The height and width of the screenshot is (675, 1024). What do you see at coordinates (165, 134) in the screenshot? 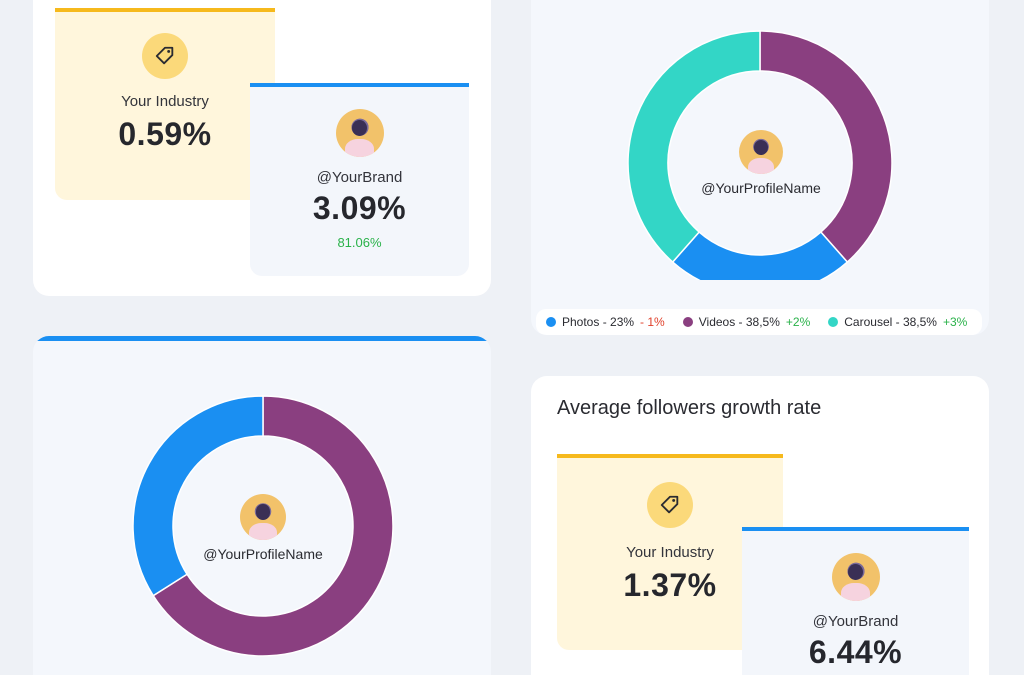
I see `industry-value: 0.59%` at bounding box center [165, 134].